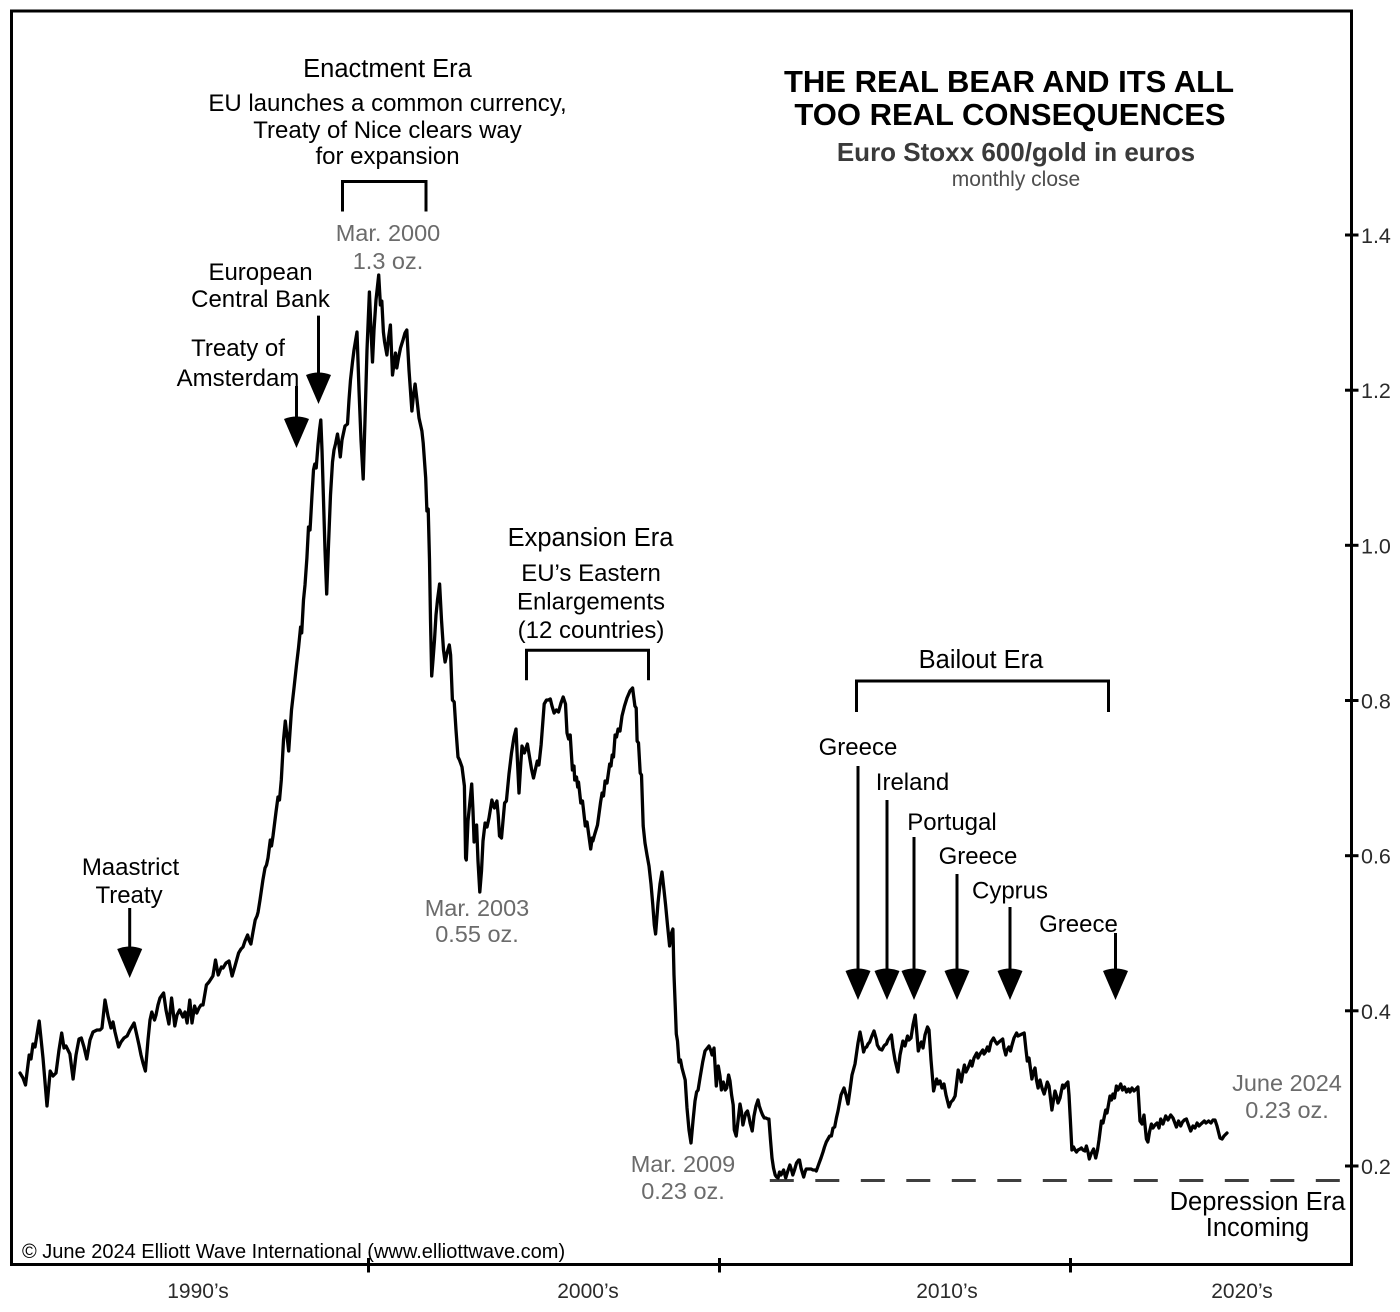 This screenshot has height=1312, width=1400. I want to click on svg-text: Treaty of Nice clears way, so click(387, 130).